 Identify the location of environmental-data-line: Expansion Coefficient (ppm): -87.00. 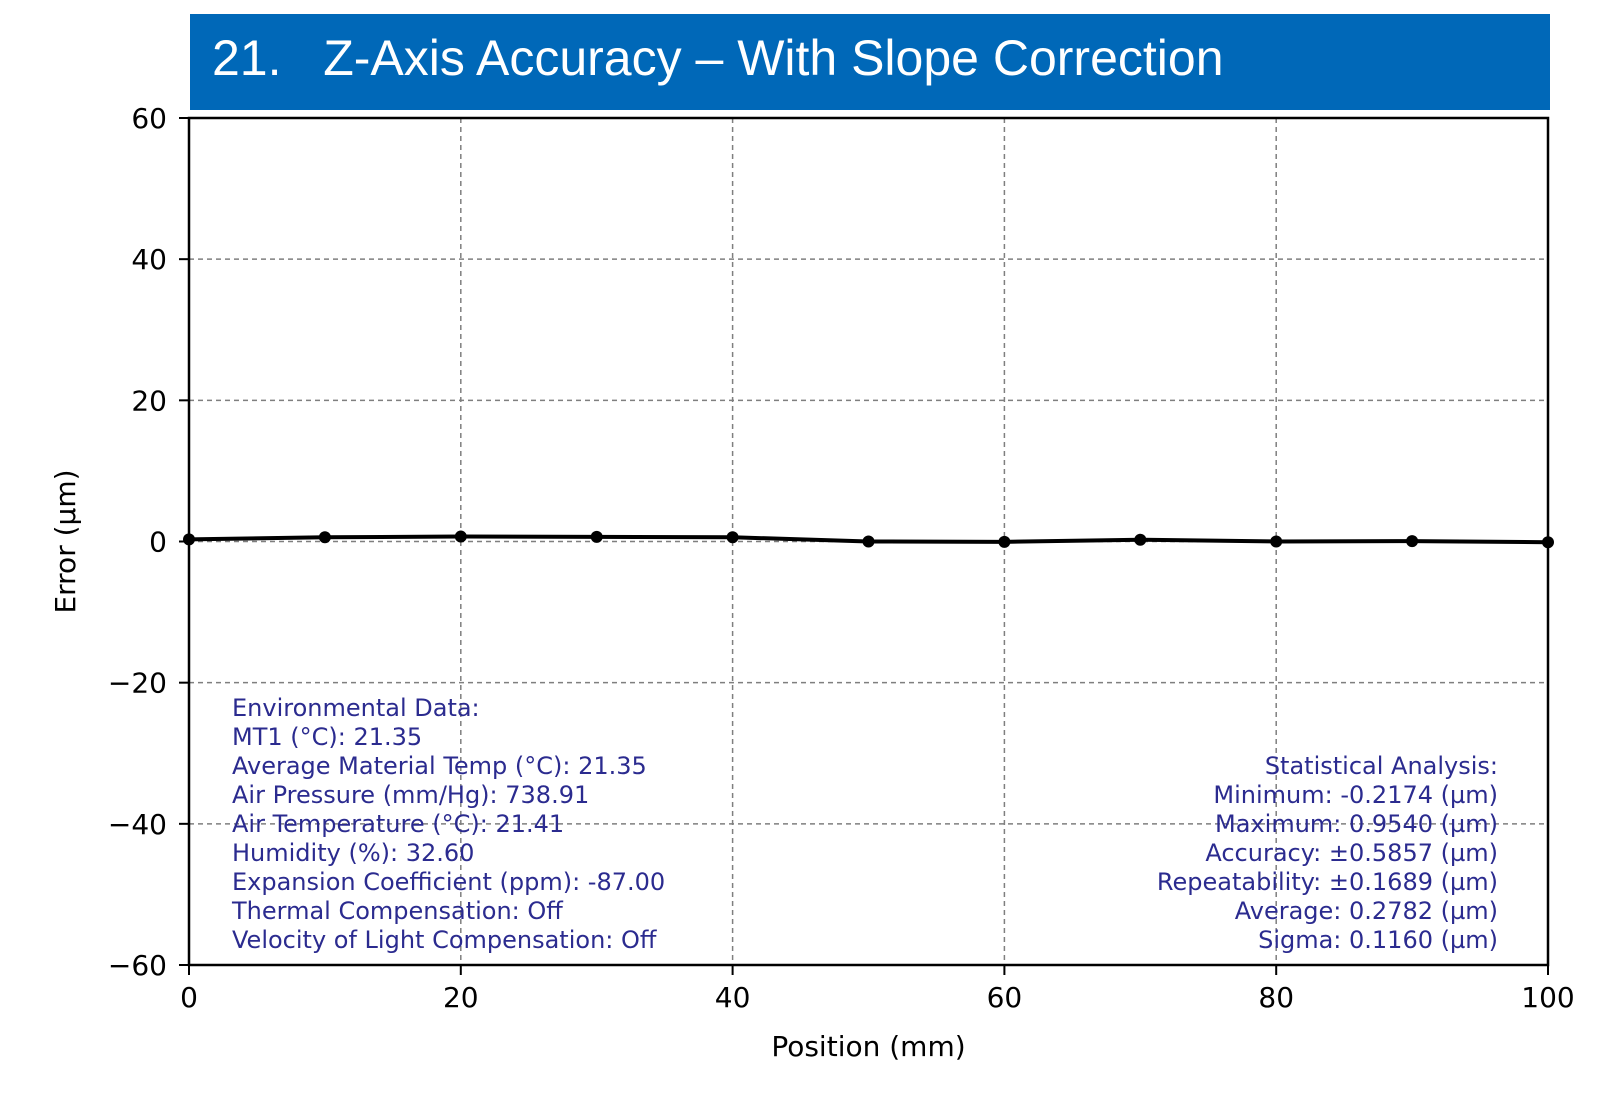
(448, 882).